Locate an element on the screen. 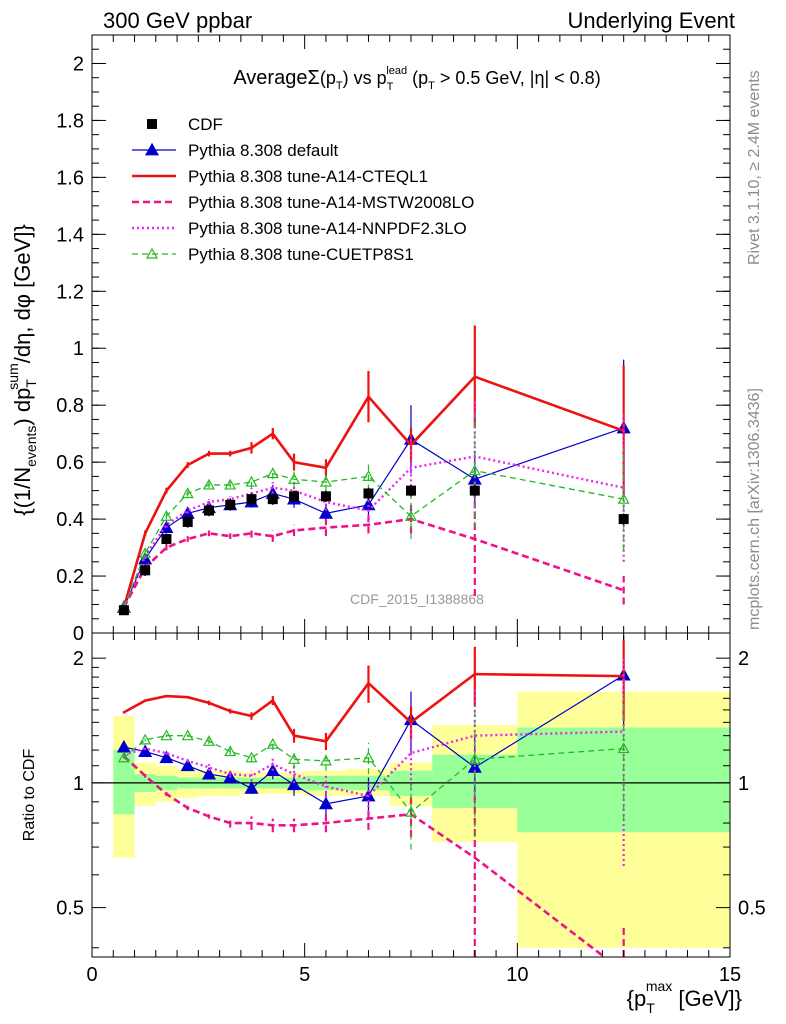 The width and height of the screenshot is (786, 1024). legend-nnpdf-label: Pythia 8.308 tune-A14-NNPDF2.3LO is located at coordinates (327, 228).